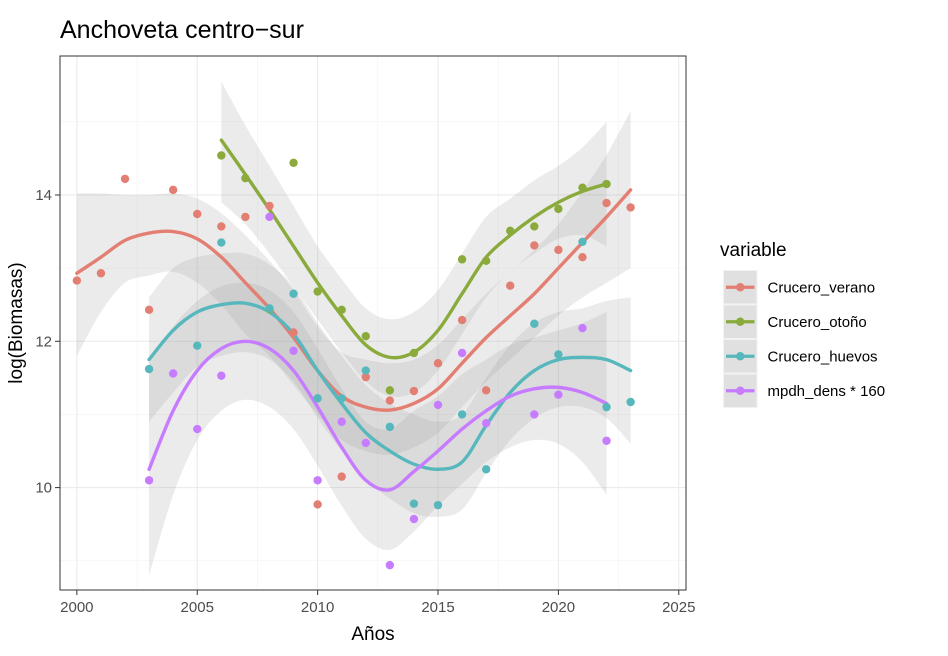  I want to click on smooth-line-crucero-huevos, so click(390, 386).